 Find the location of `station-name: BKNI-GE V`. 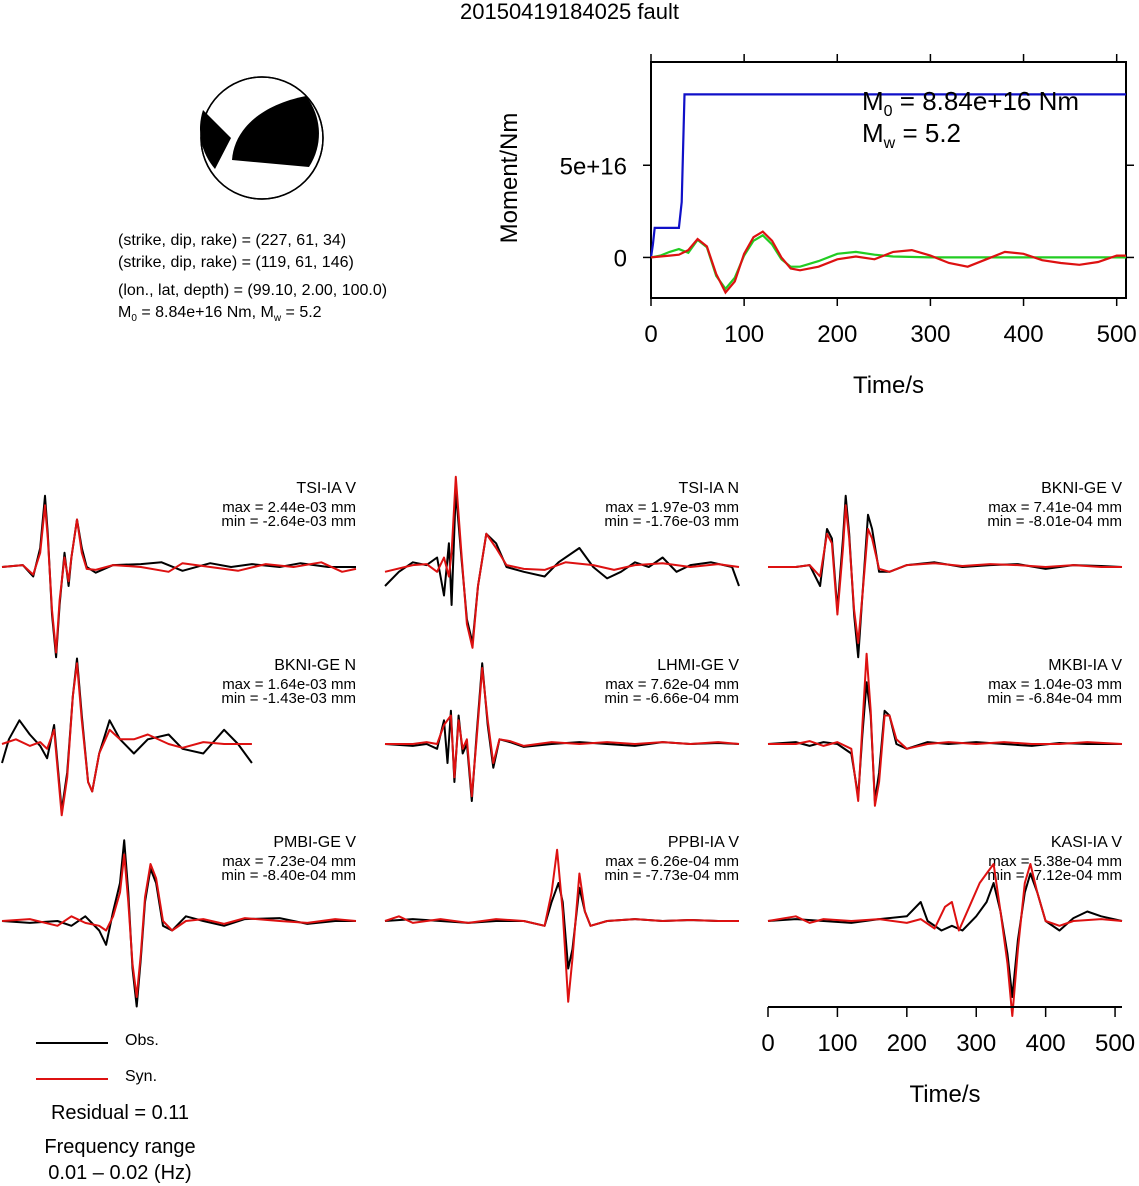

station-name: BKNI-GE V is located at coordinates (1081, 488).